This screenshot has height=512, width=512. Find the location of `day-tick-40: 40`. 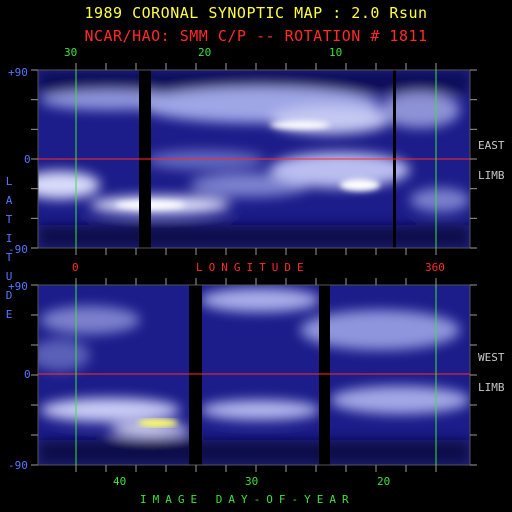

day-tick-40: 40 is located at coordinates (120, 481).